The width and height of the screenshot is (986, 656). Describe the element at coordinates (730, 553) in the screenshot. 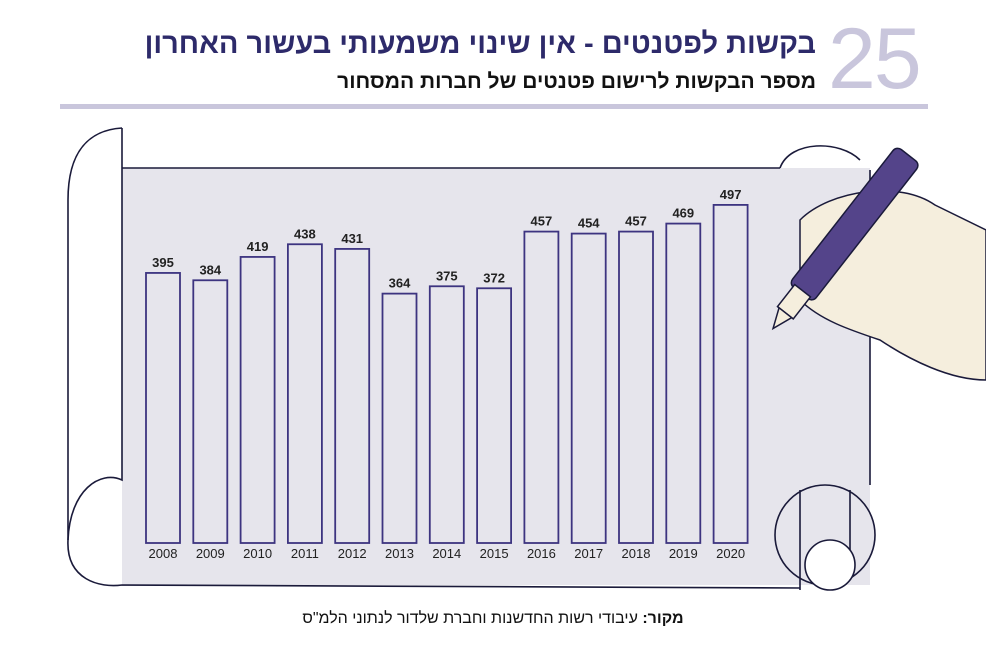

I see `x-tick-label-2020: 2020` at that location.